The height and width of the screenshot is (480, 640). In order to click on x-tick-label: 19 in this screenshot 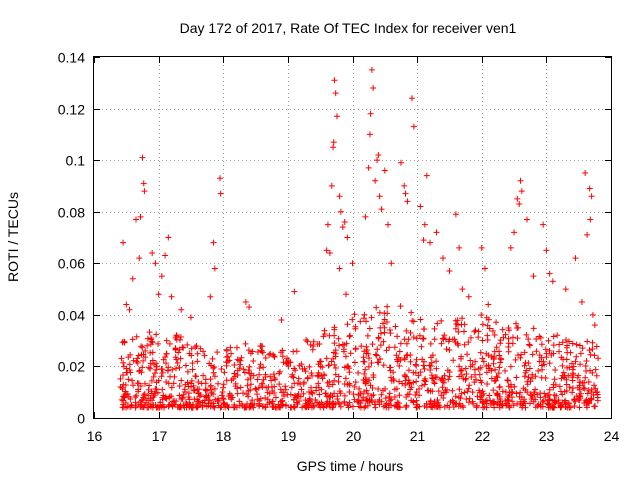, I will do `click(289, 436)`.